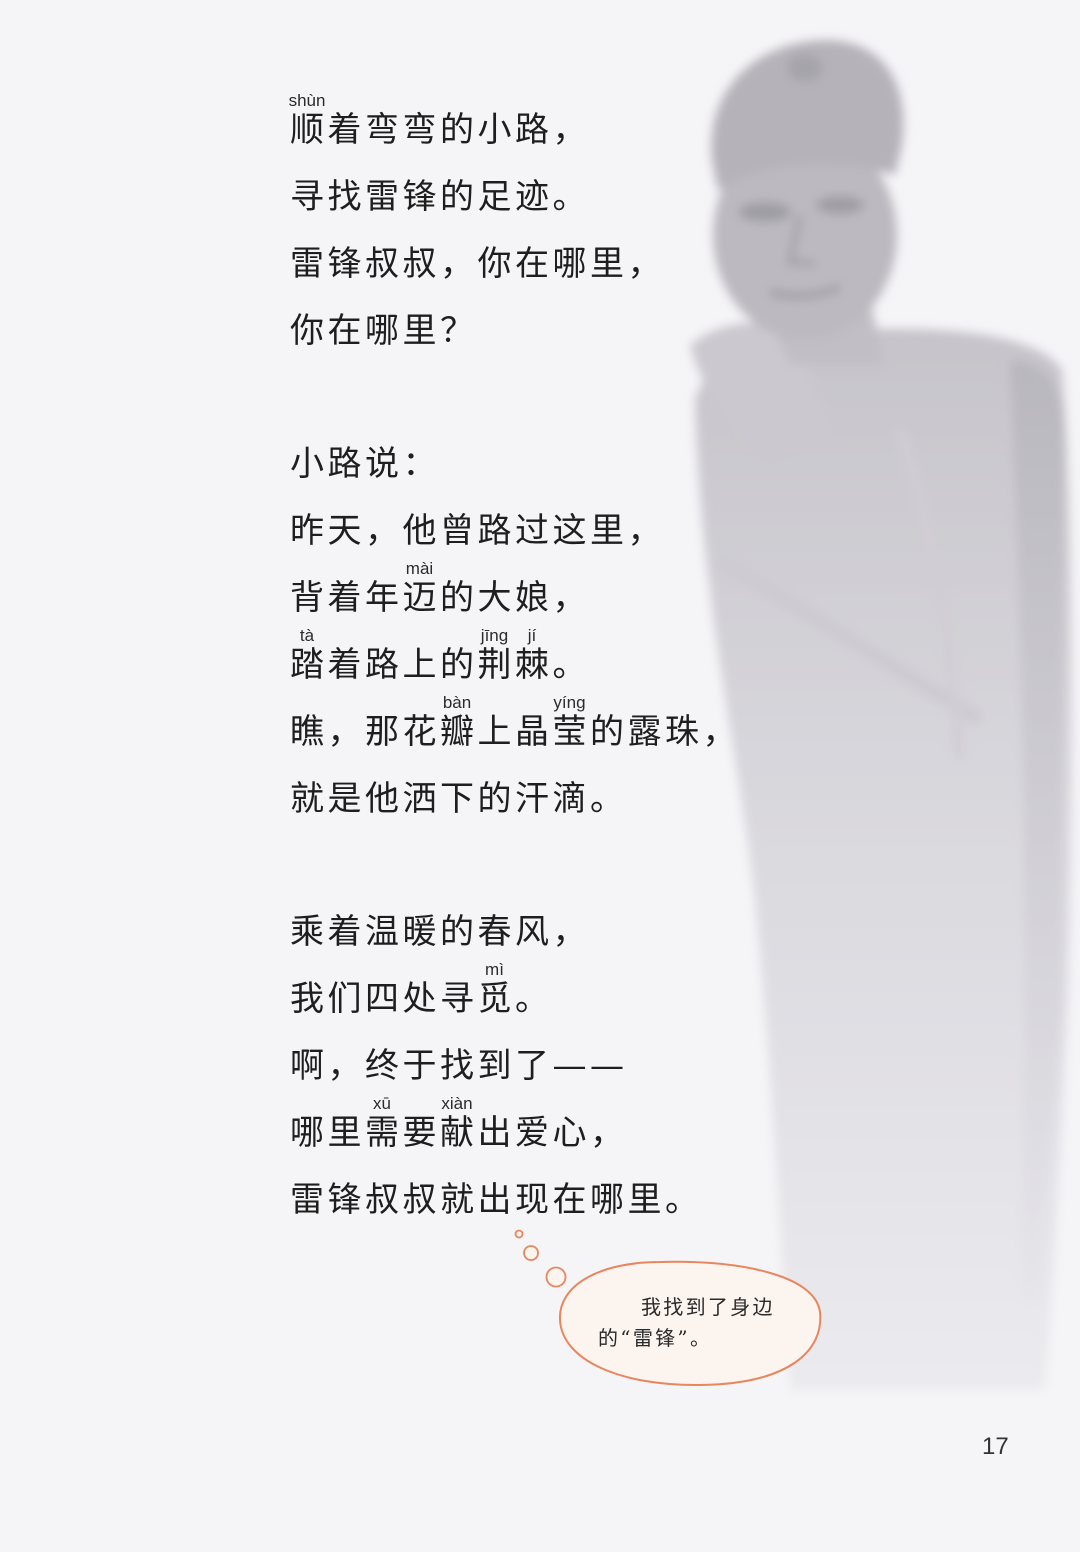  What do you see at coordinates (534, 664) in the screenshot?
I see `character: 棘` at bounding box center [534, 664].